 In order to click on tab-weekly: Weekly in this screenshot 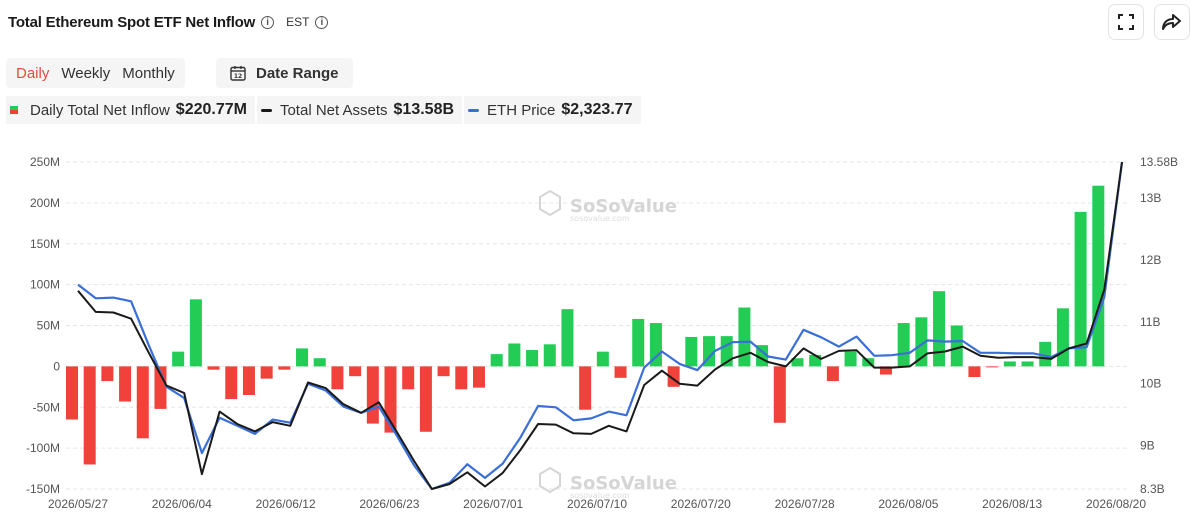, I will do `click(86, 73)`.